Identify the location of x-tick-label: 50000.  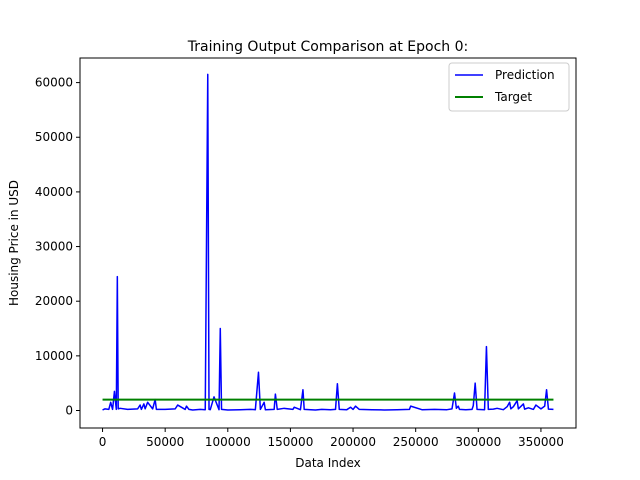
(165, 442).